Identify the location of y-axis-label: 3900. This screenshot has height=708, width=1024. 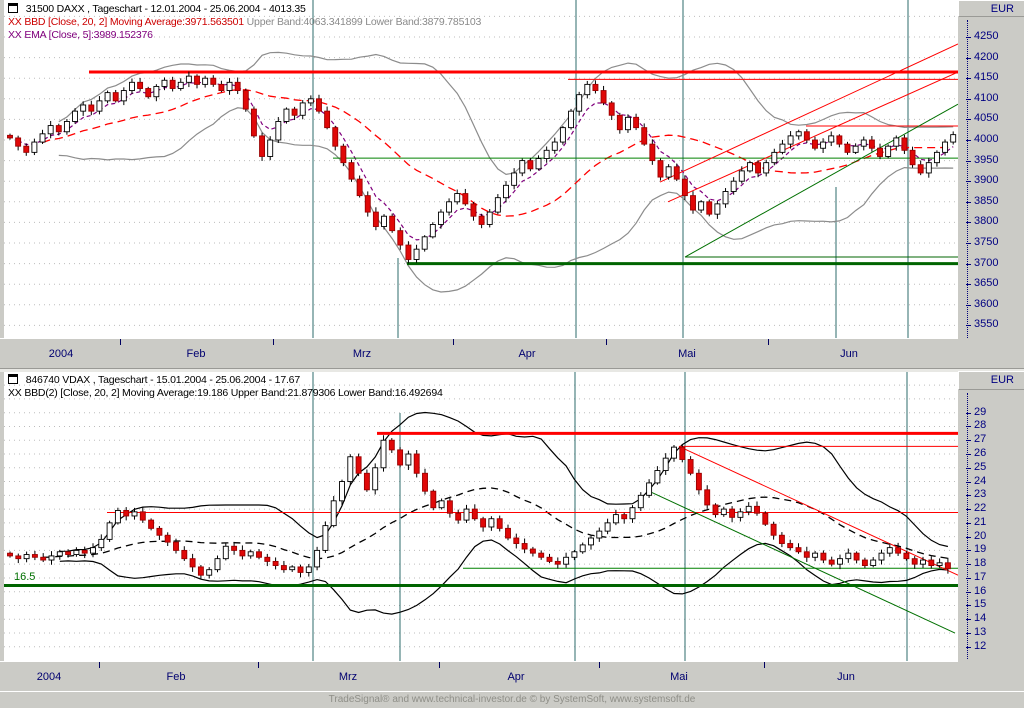
(986, 180).